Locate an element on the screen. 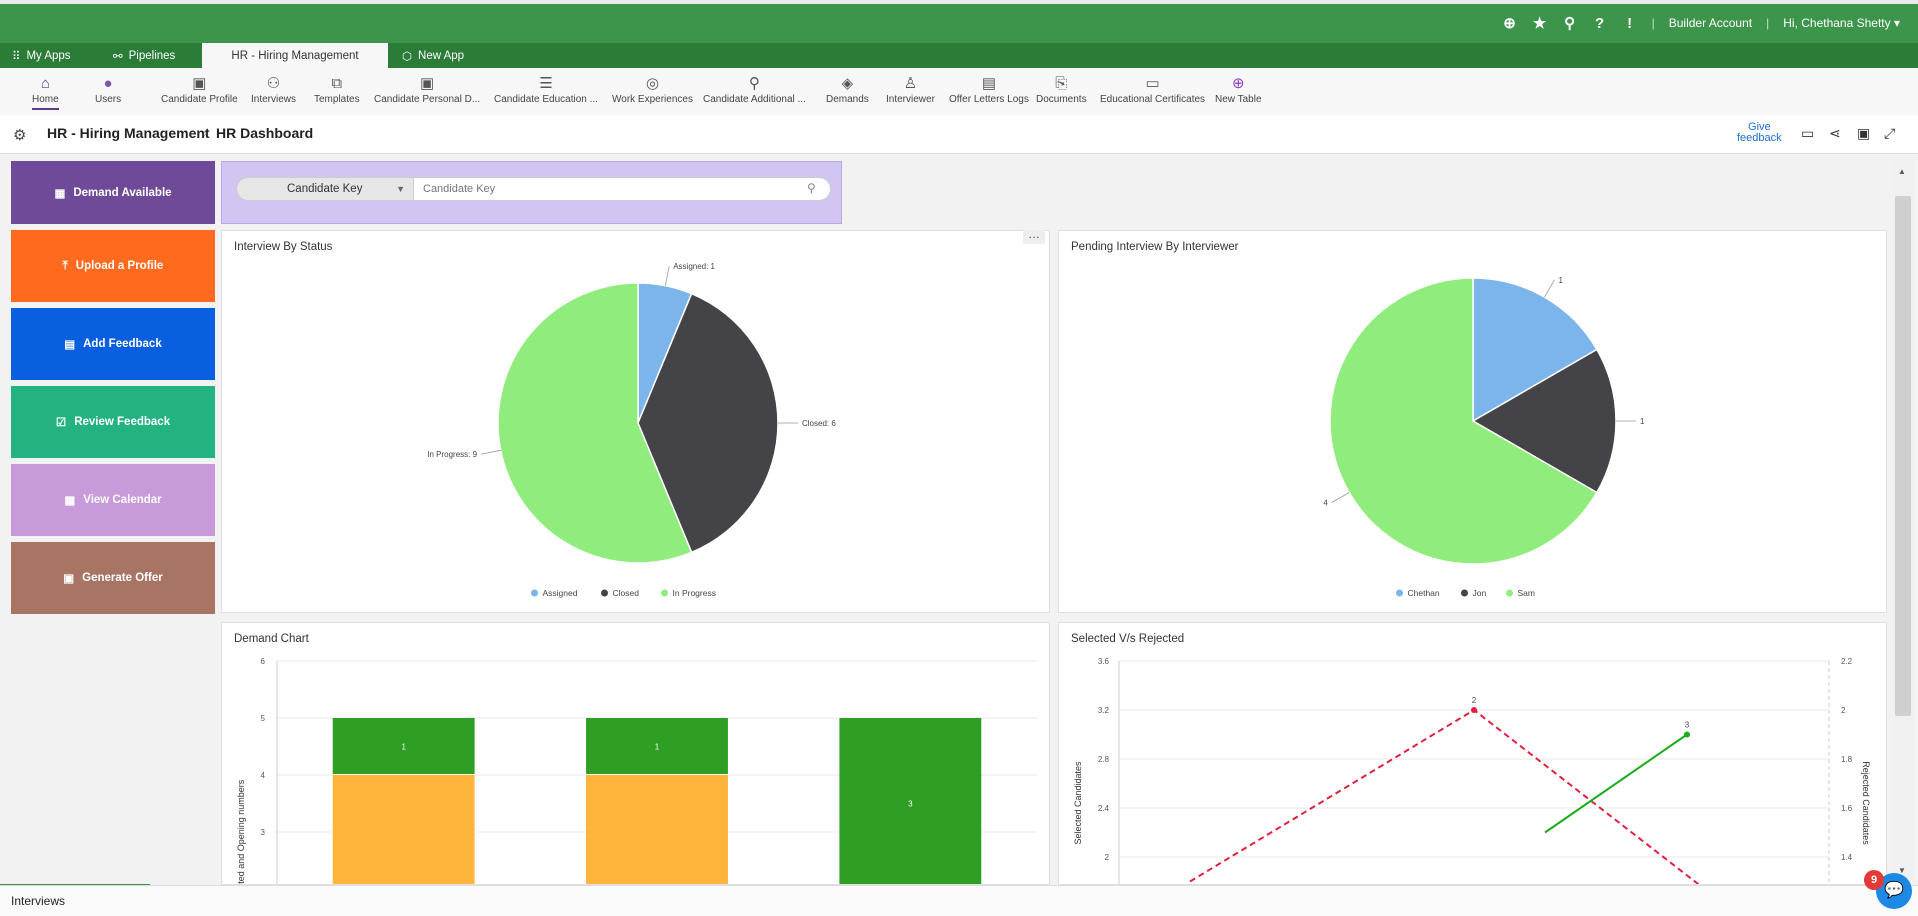 Image resolution: width=1918 pixels, height=916 pixels. y-axis-label: Selected and Opening numbers is located at coordinates (241, 832).